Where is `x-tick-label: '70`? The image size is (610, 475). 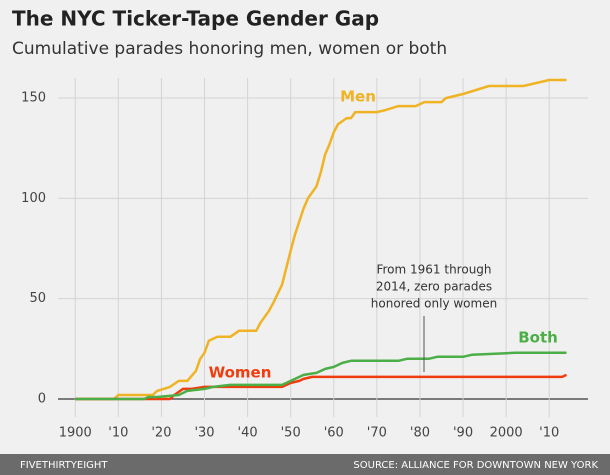 x-tick-label: '70 is located at coordinates (377, 433).